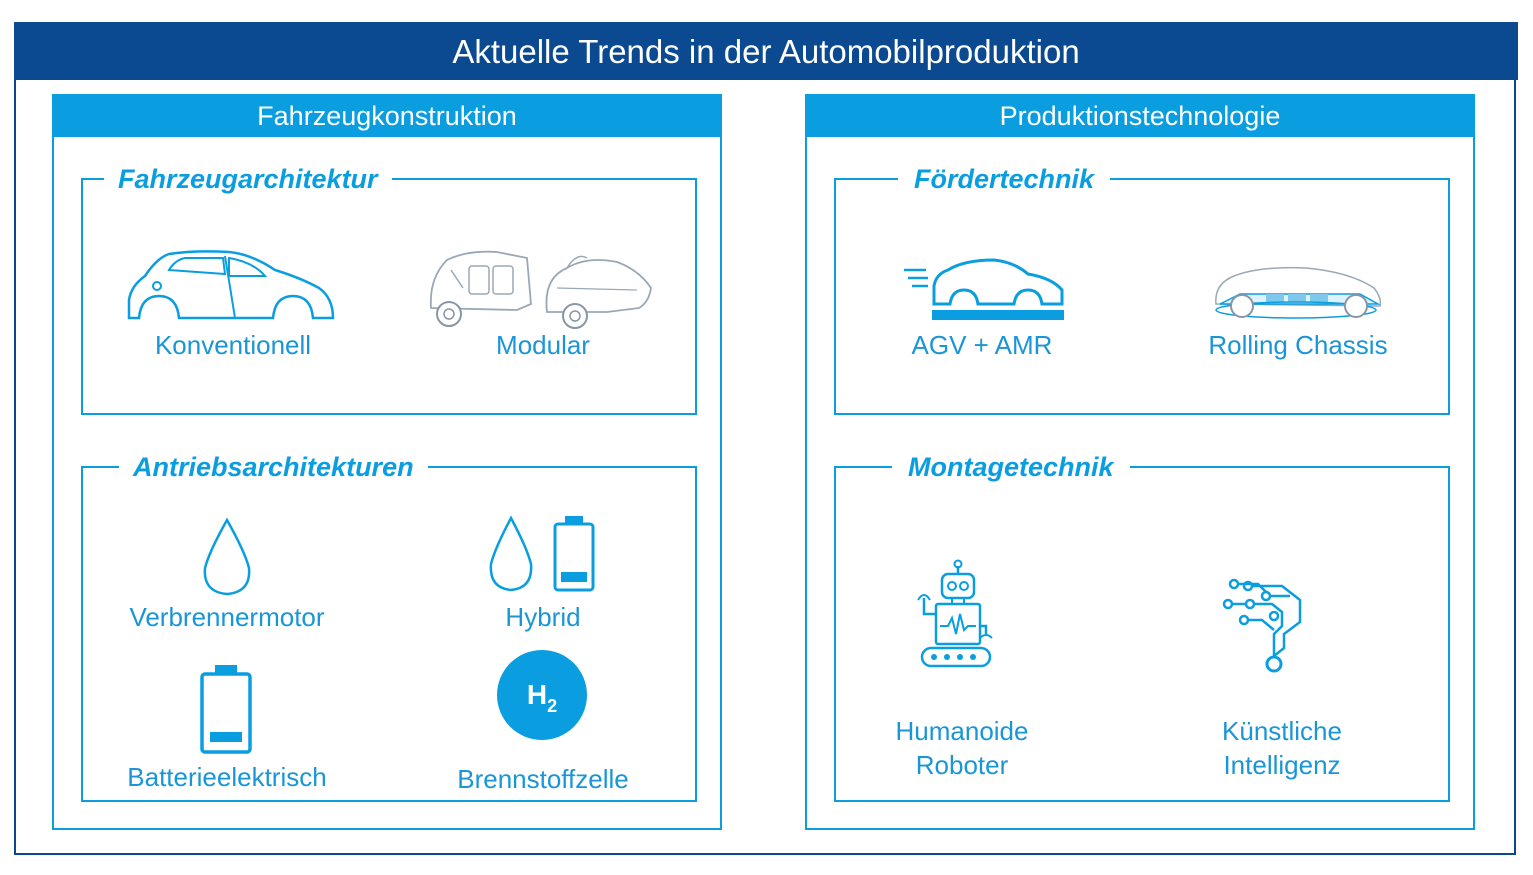  What do you see at coordinates (541, 291) in the screenshot?
I see `modular-vehicle-icon` at bounding box center [541, 291].